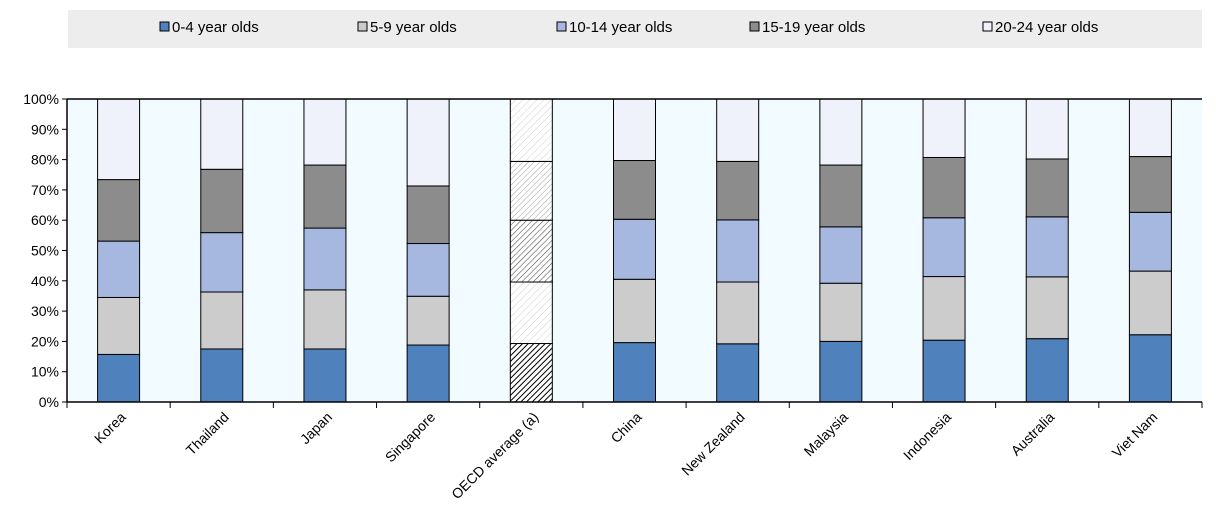 The height and width of the screenshot is (513, 1216). Describe the element at coordinates (222, 320) in the screenshot. I see `bar-thailand-5-9-year-olds` at that location.